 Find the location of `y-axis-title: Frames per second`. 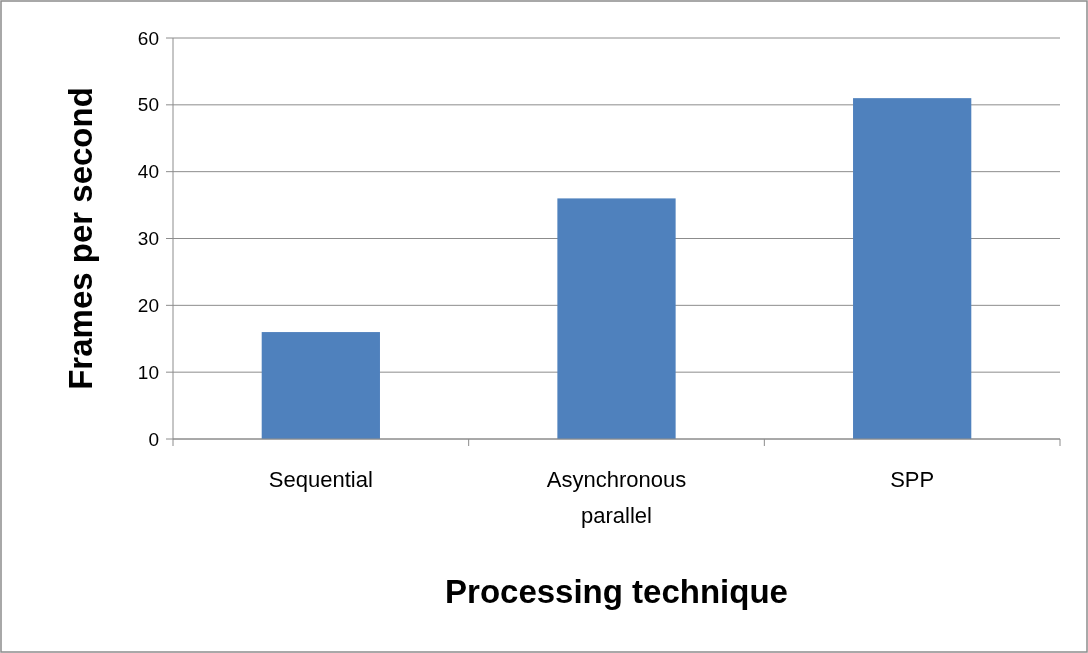

y-axis-title: Frames per second is located at coordinates (80, 238).